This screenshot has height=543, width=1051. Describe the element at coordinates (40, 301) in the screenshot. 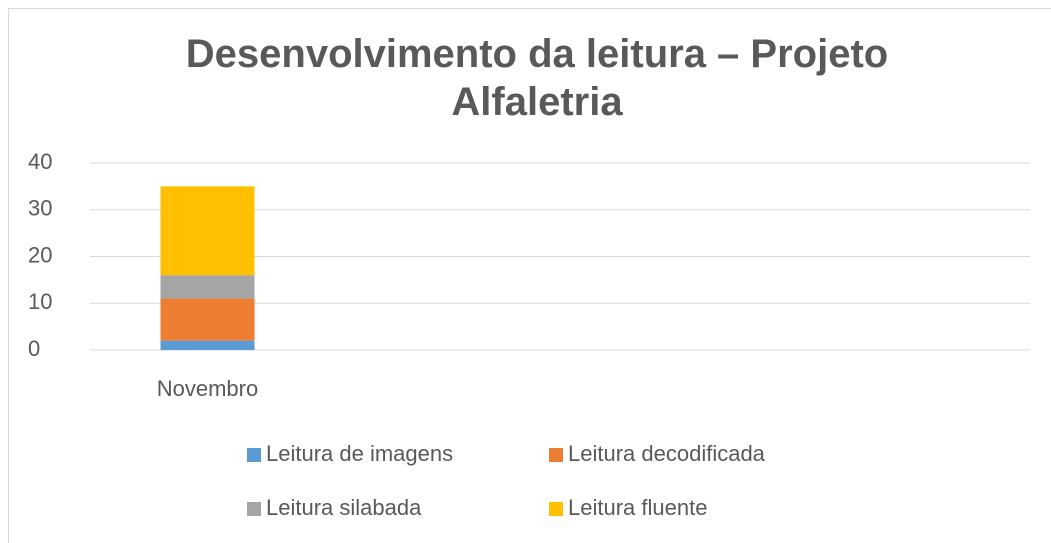

I see `y-tick-label: 10` at that location.